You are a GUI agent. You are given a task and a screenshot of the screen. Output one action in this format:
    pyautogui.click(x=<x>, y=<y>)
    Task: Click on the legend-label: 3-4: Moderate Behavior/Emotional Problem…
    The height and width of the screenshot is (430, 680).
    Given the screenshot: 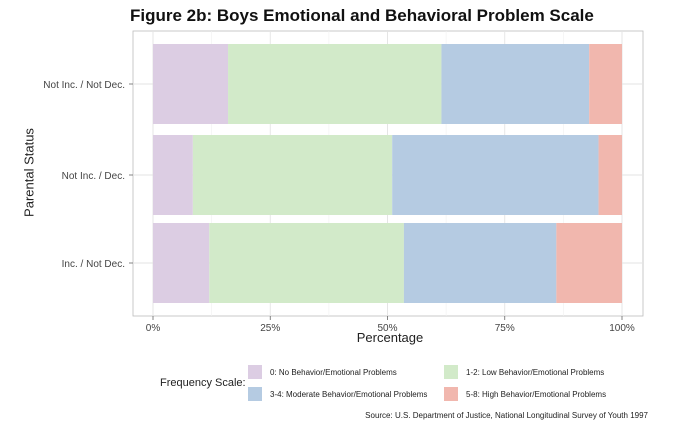 What is the action you would take?
    pyautogui.click(x=349, y=394)
    